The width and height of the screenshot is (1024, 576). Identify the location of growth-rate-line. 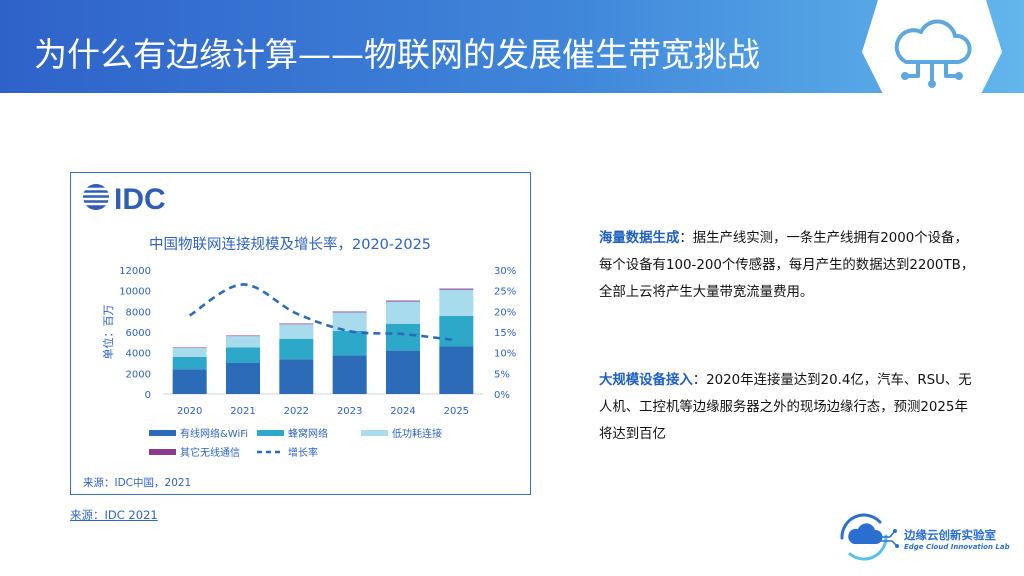
(322, 312).